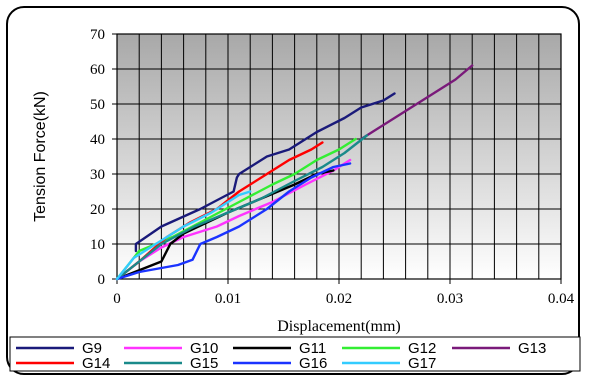  What do you see at coordinates (40, 156) in the screenshot?
I see `y-axis-title: Tension Force(kN)` at bounding box center [40, 156].